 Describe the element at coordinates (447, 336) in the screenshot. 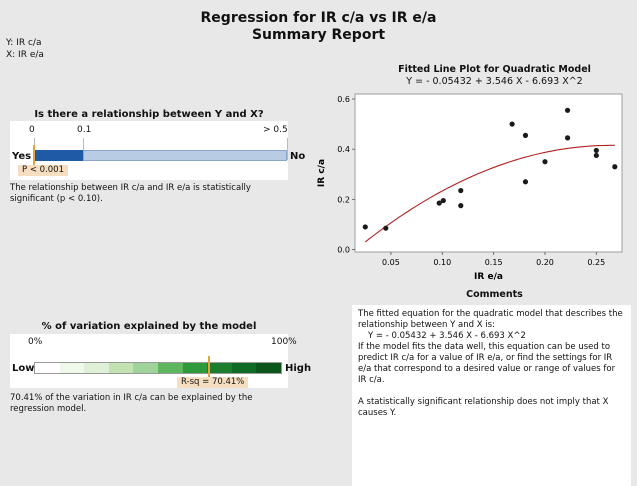

I see `comment-equation: Y = - 0.05432 + 3.546 X - 6.693 X^2` at that location.